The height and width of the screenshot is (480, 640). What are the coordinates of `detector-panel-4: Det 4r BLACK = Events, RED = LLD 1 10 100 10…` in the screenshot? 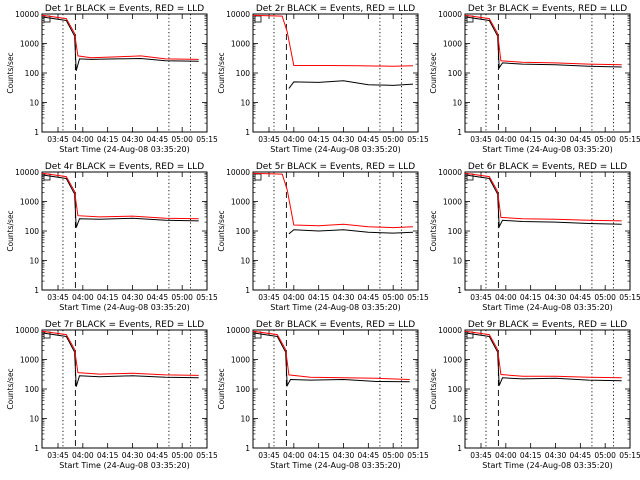 It's located at (112, 237).